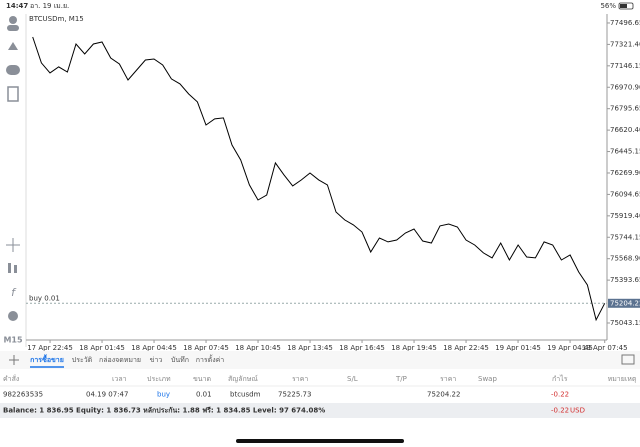 The image size is (640, 447). What do you see at coordinates (625, 109) in the screenshot?
I see `y-tick-label: 76795.65` at bounding box center [625, 109].